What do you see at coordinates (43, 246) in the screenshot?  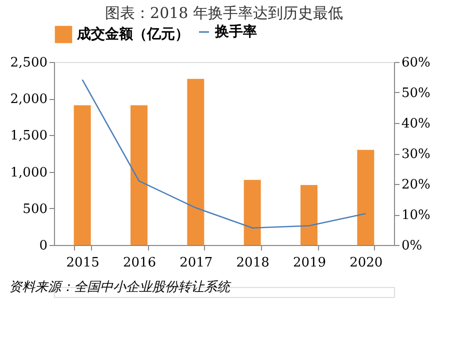 I see `y-tick-label: 0` at bounding box center [43, 246].